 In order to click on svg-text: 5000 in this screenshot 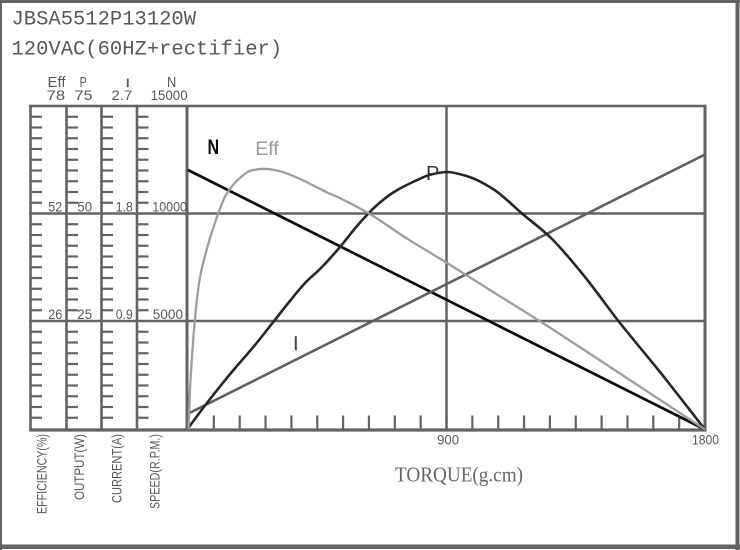, I will do `click(168, 314)`.